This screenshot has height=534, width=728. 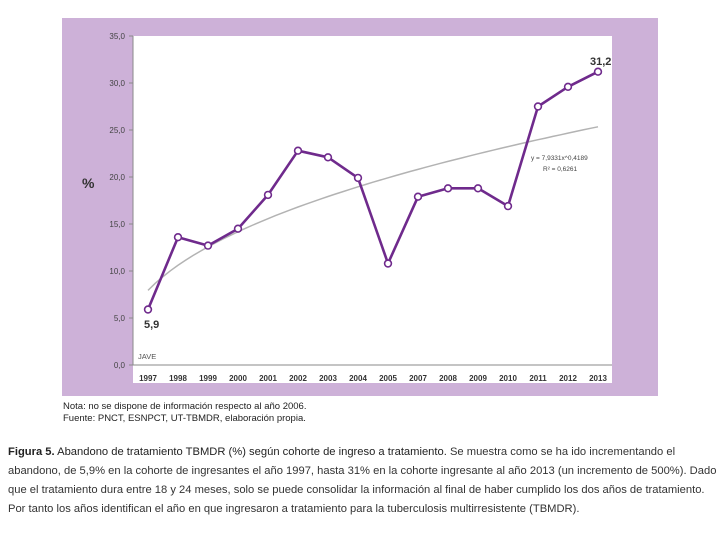 I want to click on x-tick-label: 2010, so click(x=508, y=378).